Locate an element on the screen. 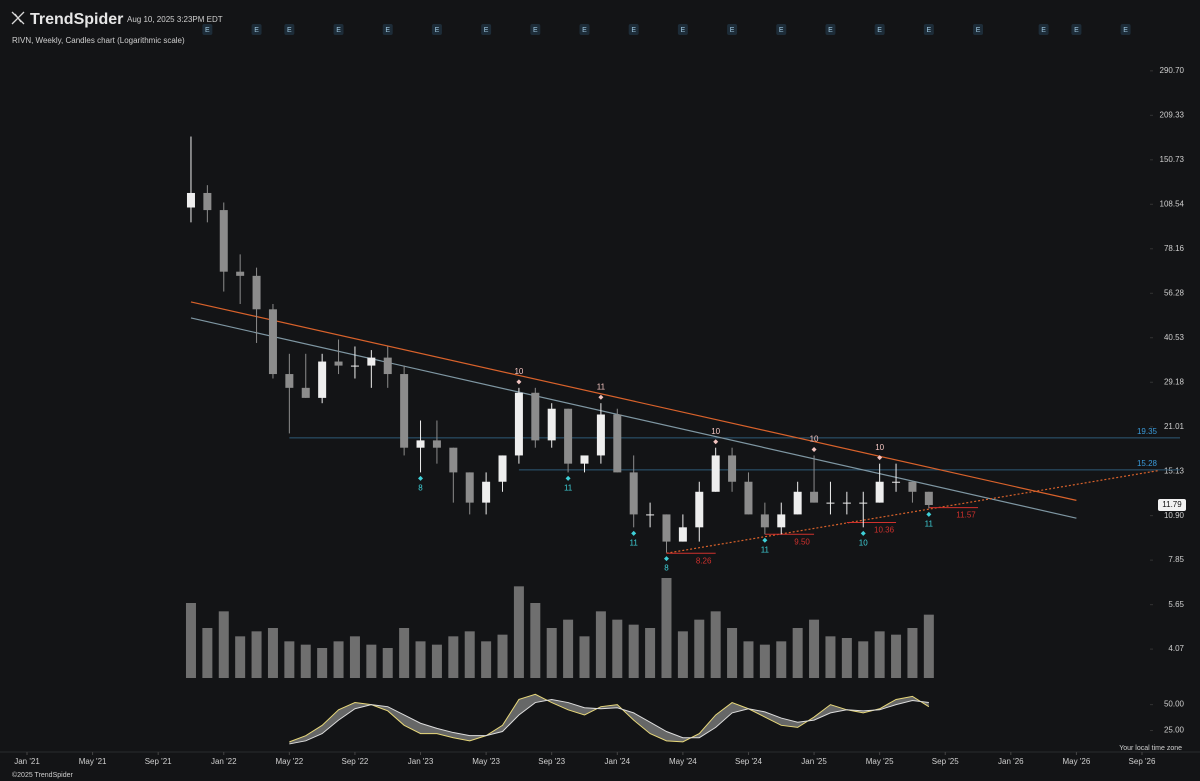 This screenshot has width=1200, height=781. marker-label: 10 is located at coordinates (879, 447).